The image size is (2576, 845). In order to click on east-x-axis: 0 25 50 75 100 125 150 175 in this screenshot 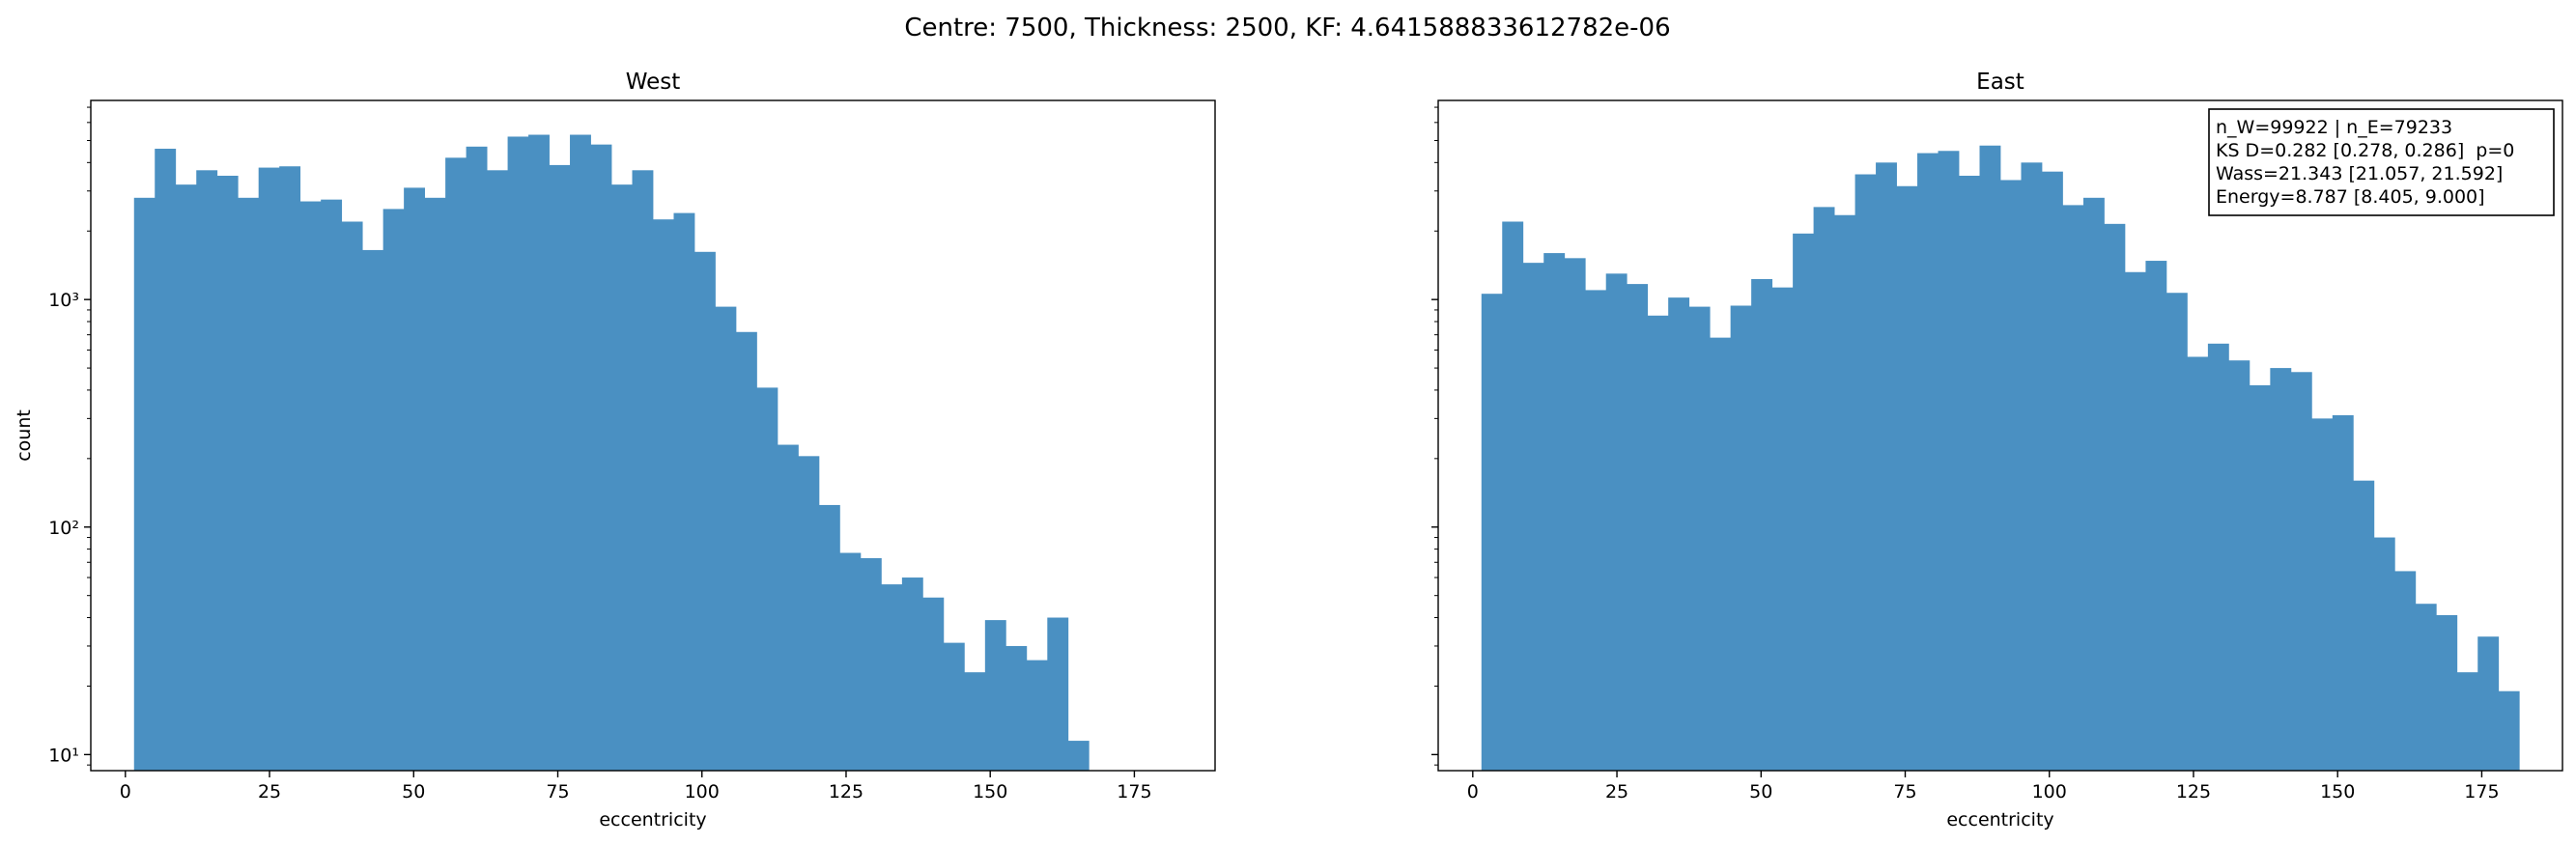, I will do `click(1983, 787)`.